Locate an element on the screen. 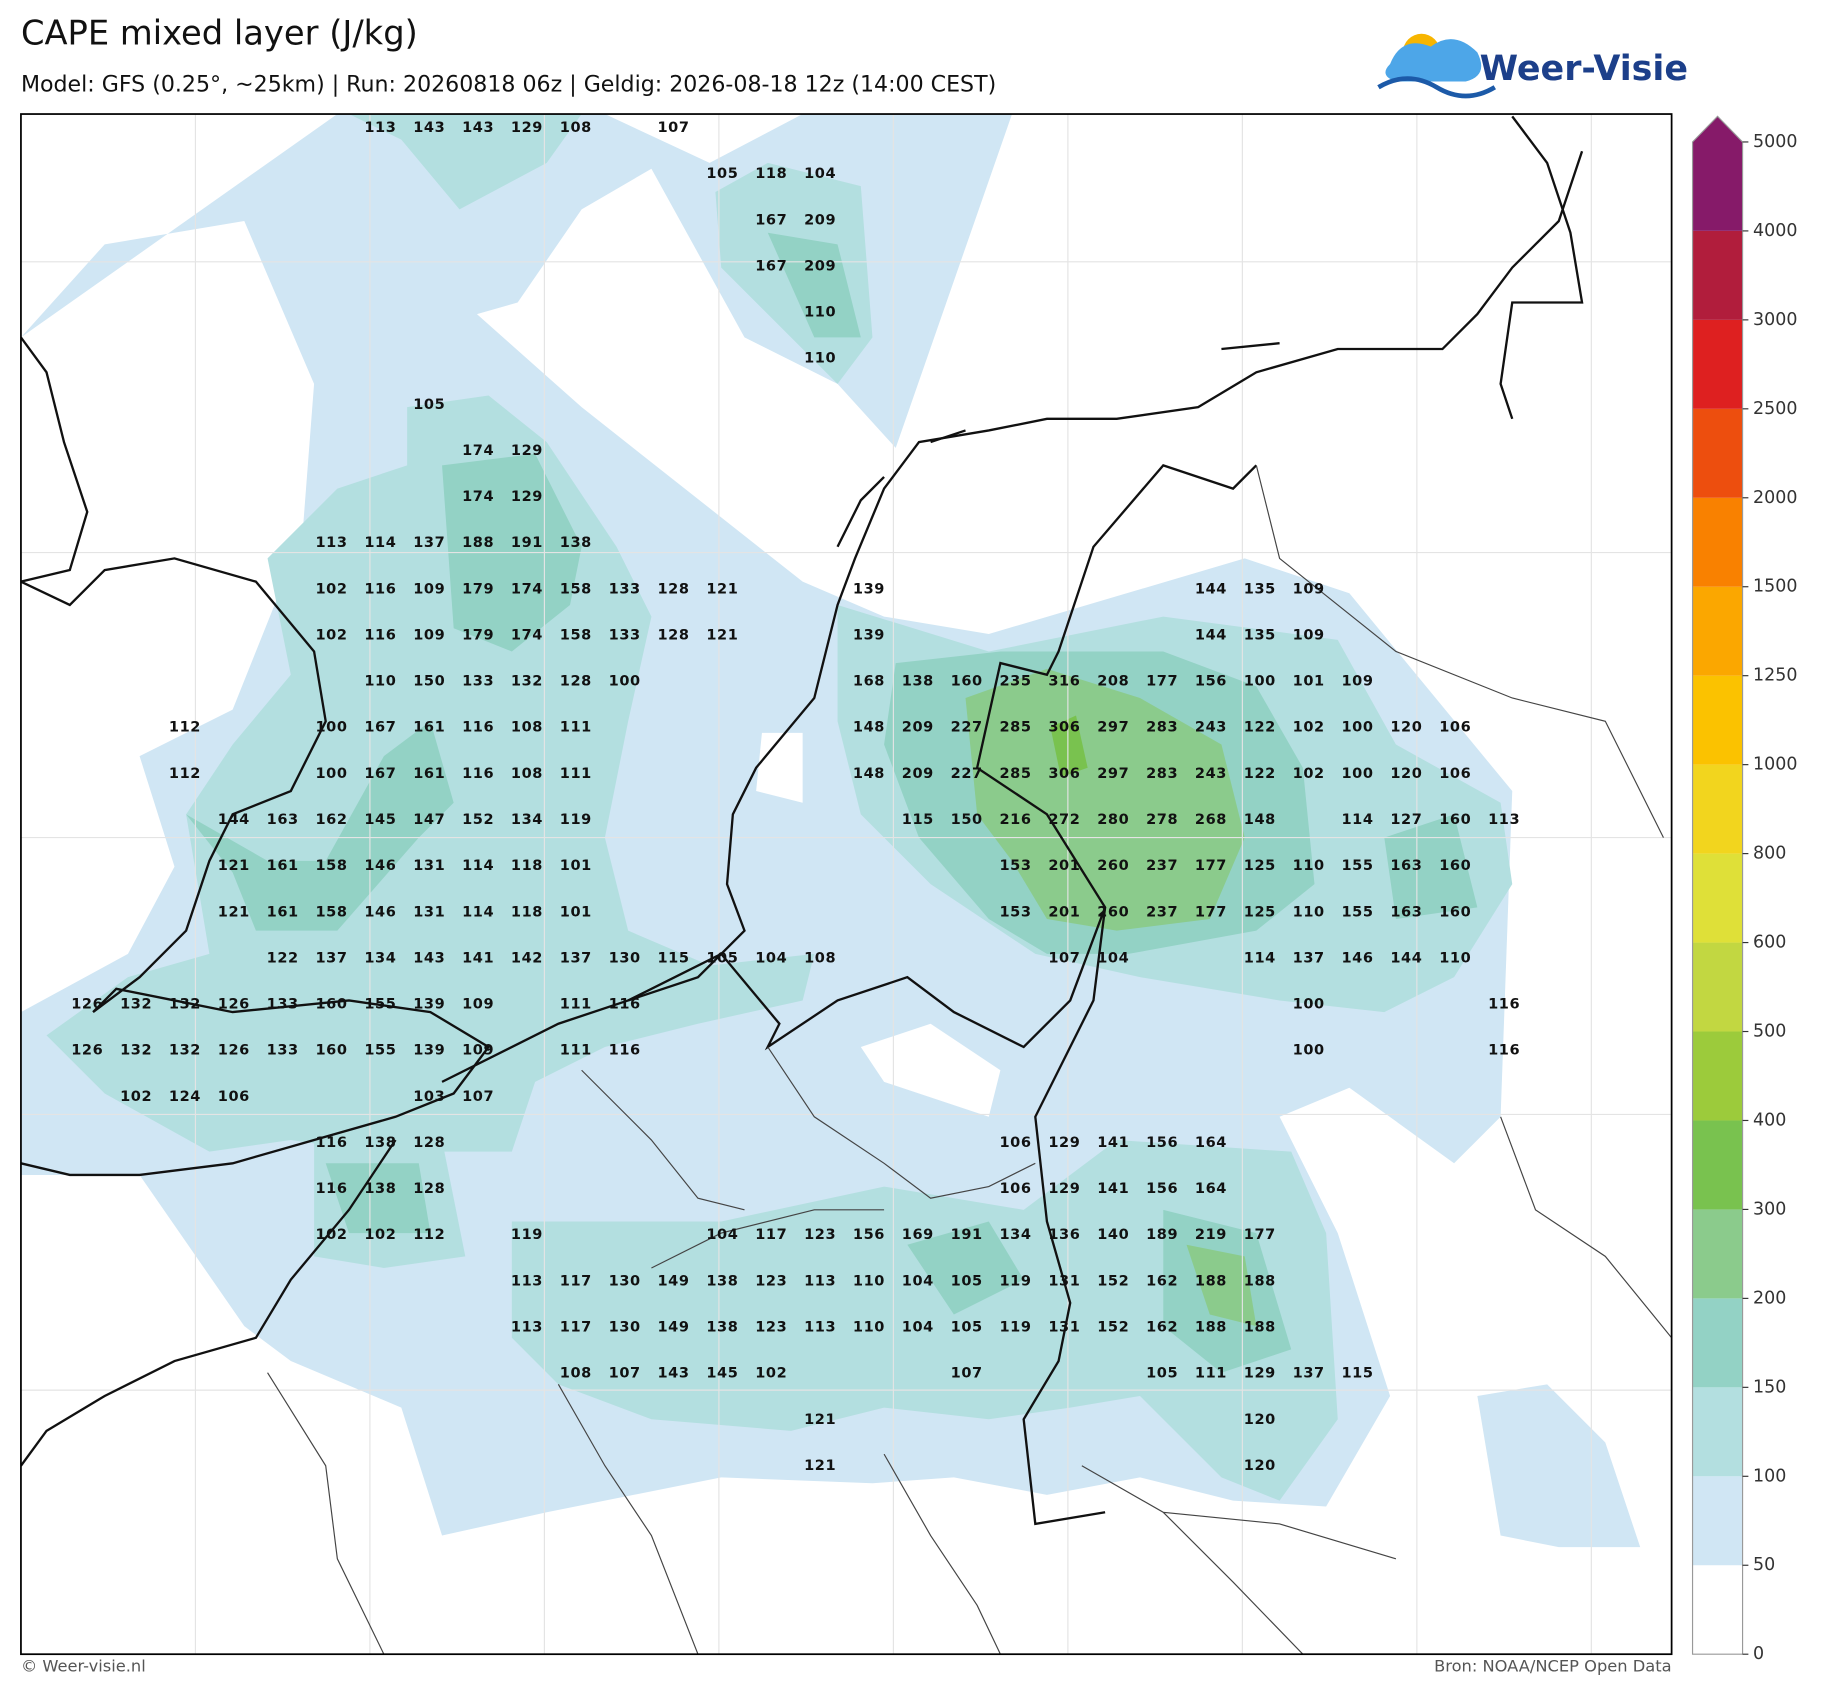 The image size is (1824, 1681). colorbar-tick-label: 100 is located at coordinates (1769, 1476).